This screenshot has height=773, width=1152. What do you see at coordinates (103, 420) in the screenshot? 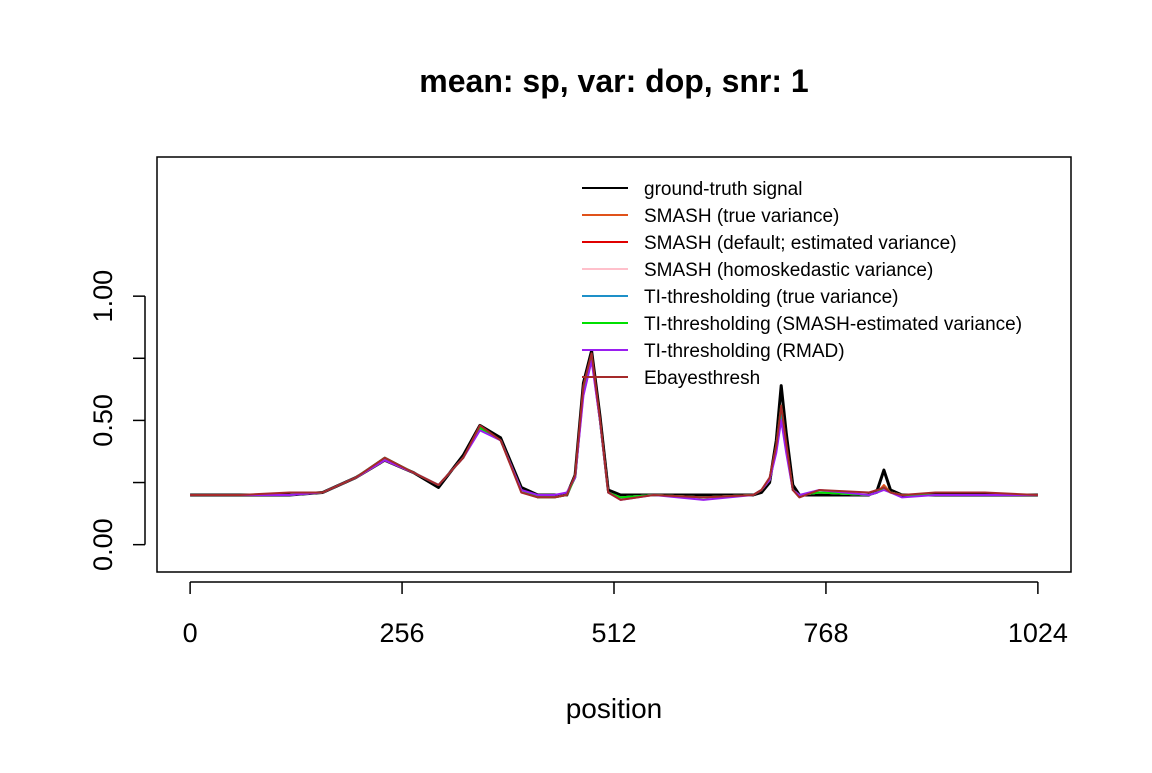
I see `y-tick-label: 0.50` at bounding box center [103, 420].